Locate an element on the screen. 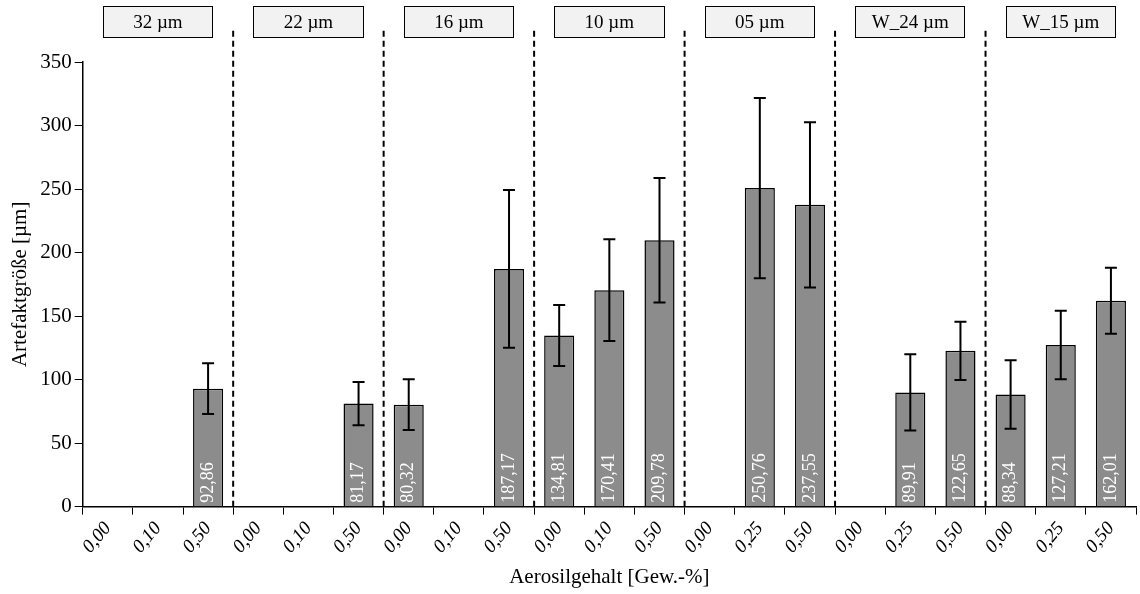 The height and width of the screenshot is (594, 1140). y-axis-title: Artefaktgröße [µm] is located at coordinates (19, 284).